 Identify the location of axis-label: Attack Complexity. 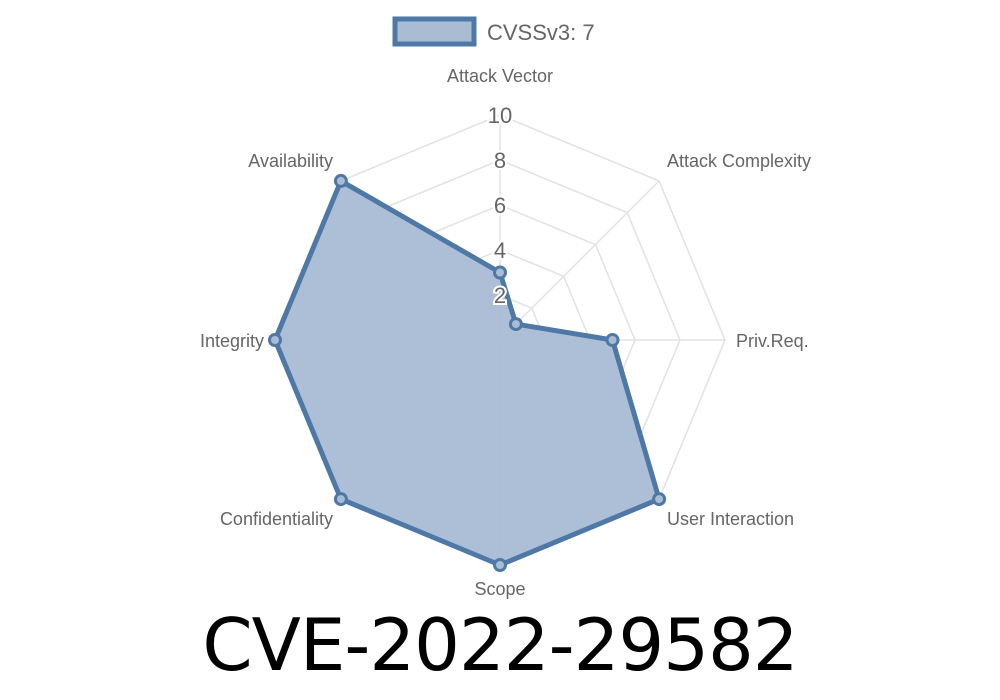
(739, 161).